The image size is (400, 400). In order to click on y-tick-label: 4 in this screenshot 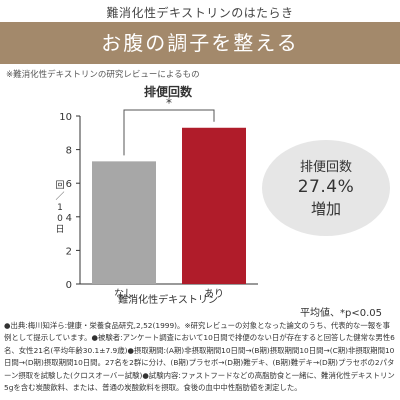, I will do `click(69, 218)`.